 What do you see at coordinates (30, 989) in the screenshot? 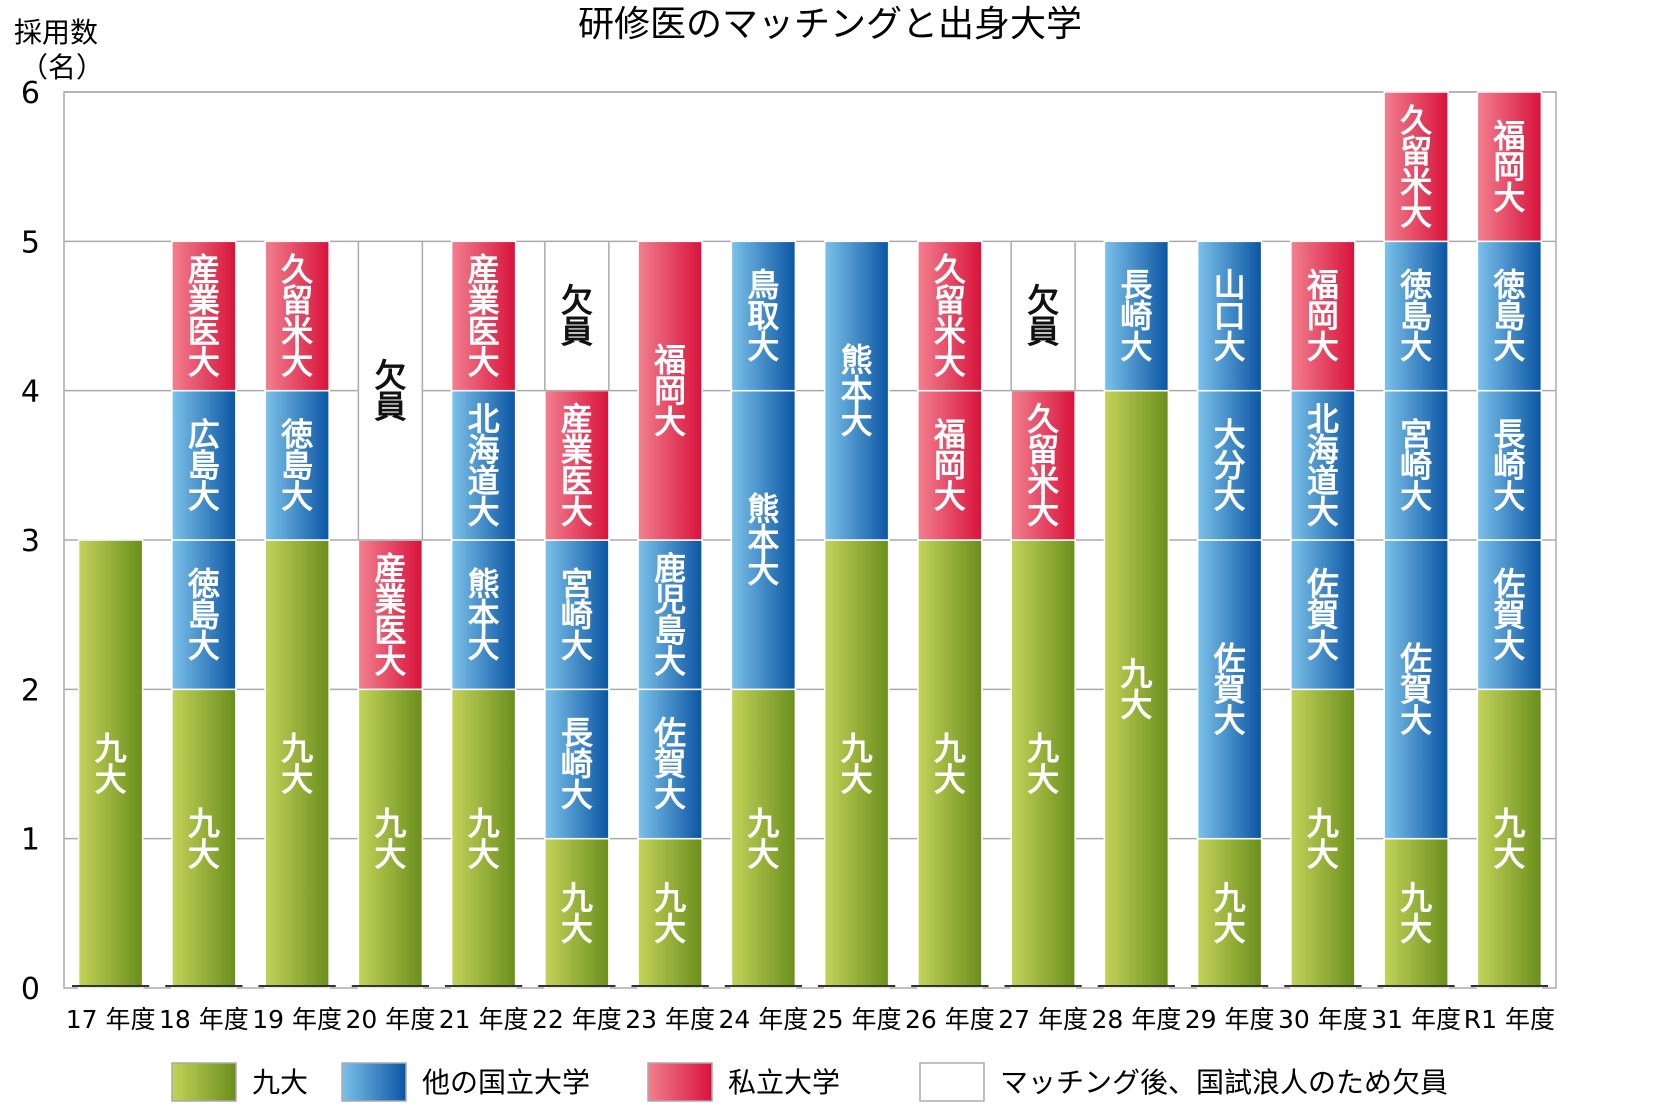
I see `y-tick-label: 0` at bounding box center [30, 989].